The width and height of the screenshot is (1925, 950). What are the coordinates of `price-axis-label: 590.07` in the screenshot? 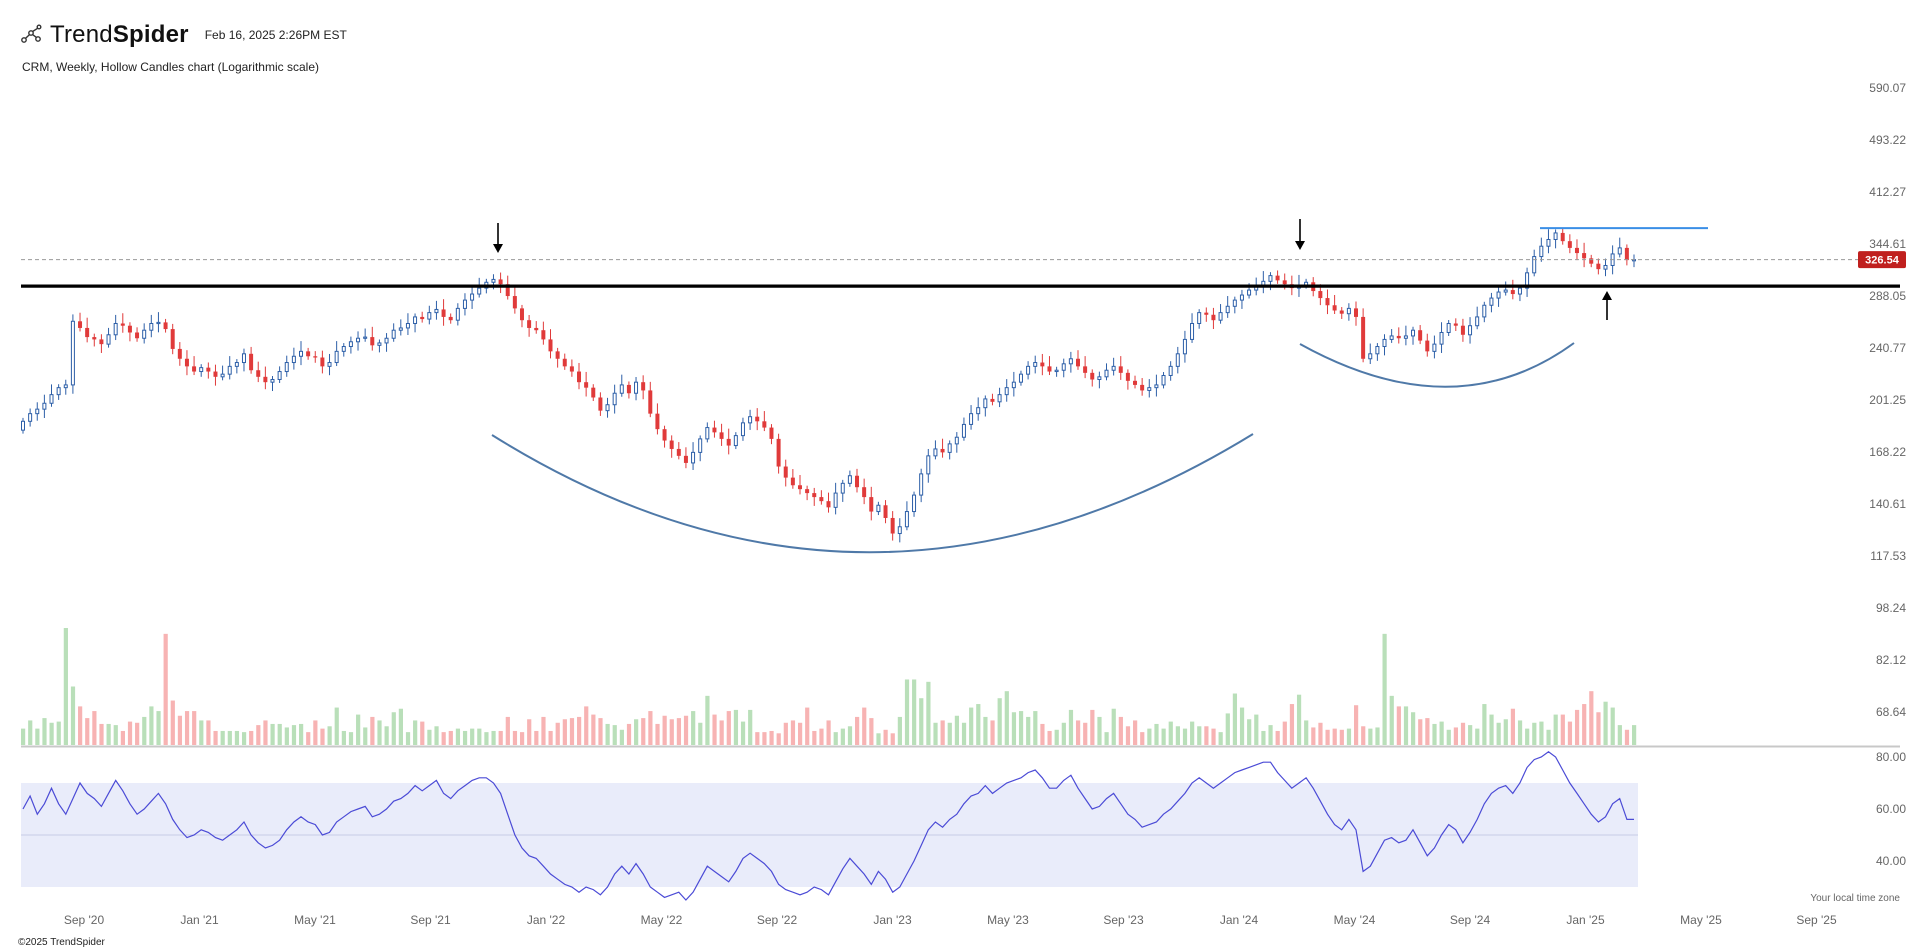 It's located at (1887, 88).